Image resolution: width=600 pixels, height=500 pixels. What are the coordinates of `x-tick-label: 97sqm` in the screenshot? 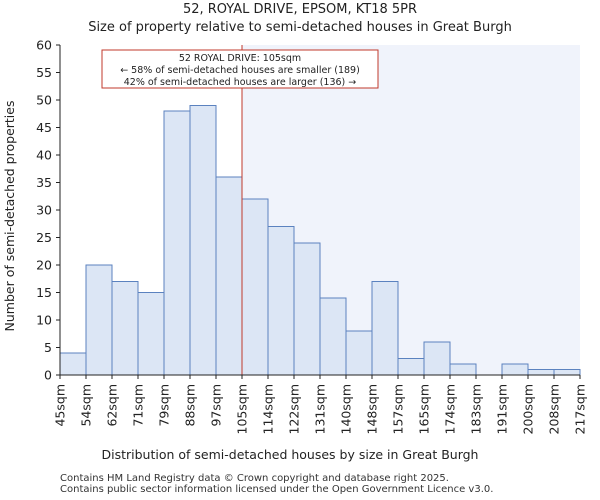 It's located at (216, 405).